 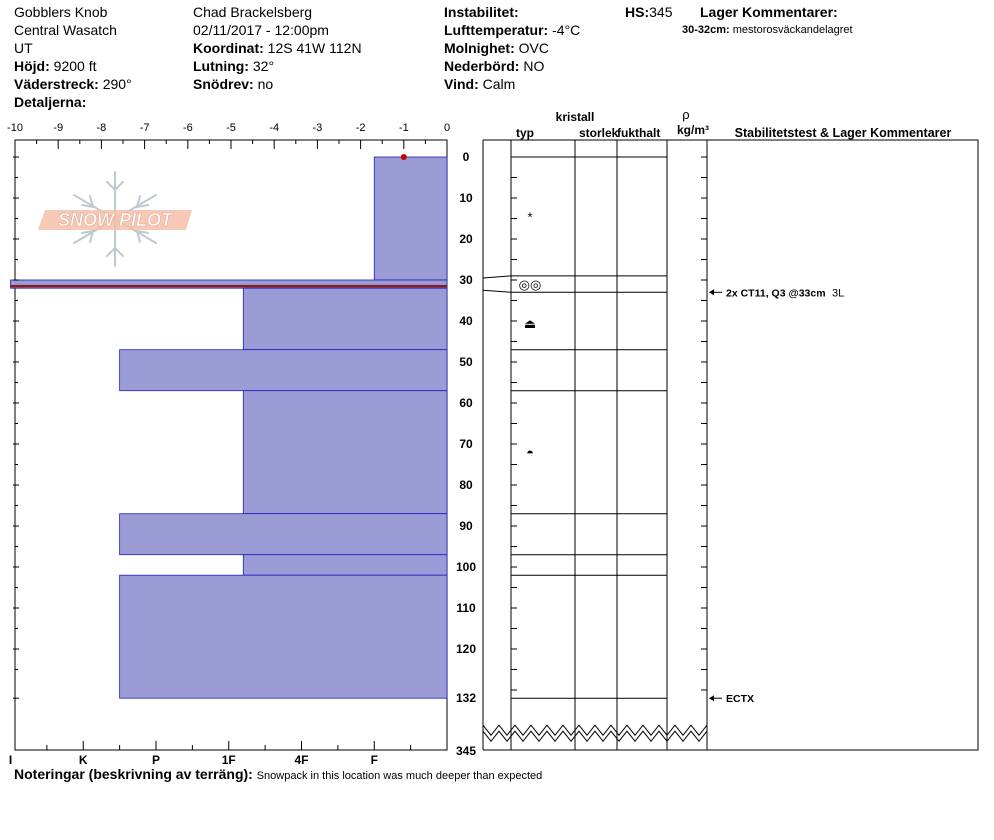 What do you see at coordinates (318, 128) in the screenshot?
I see `temp-tick-label: -3` at bounding box center [318, 128].